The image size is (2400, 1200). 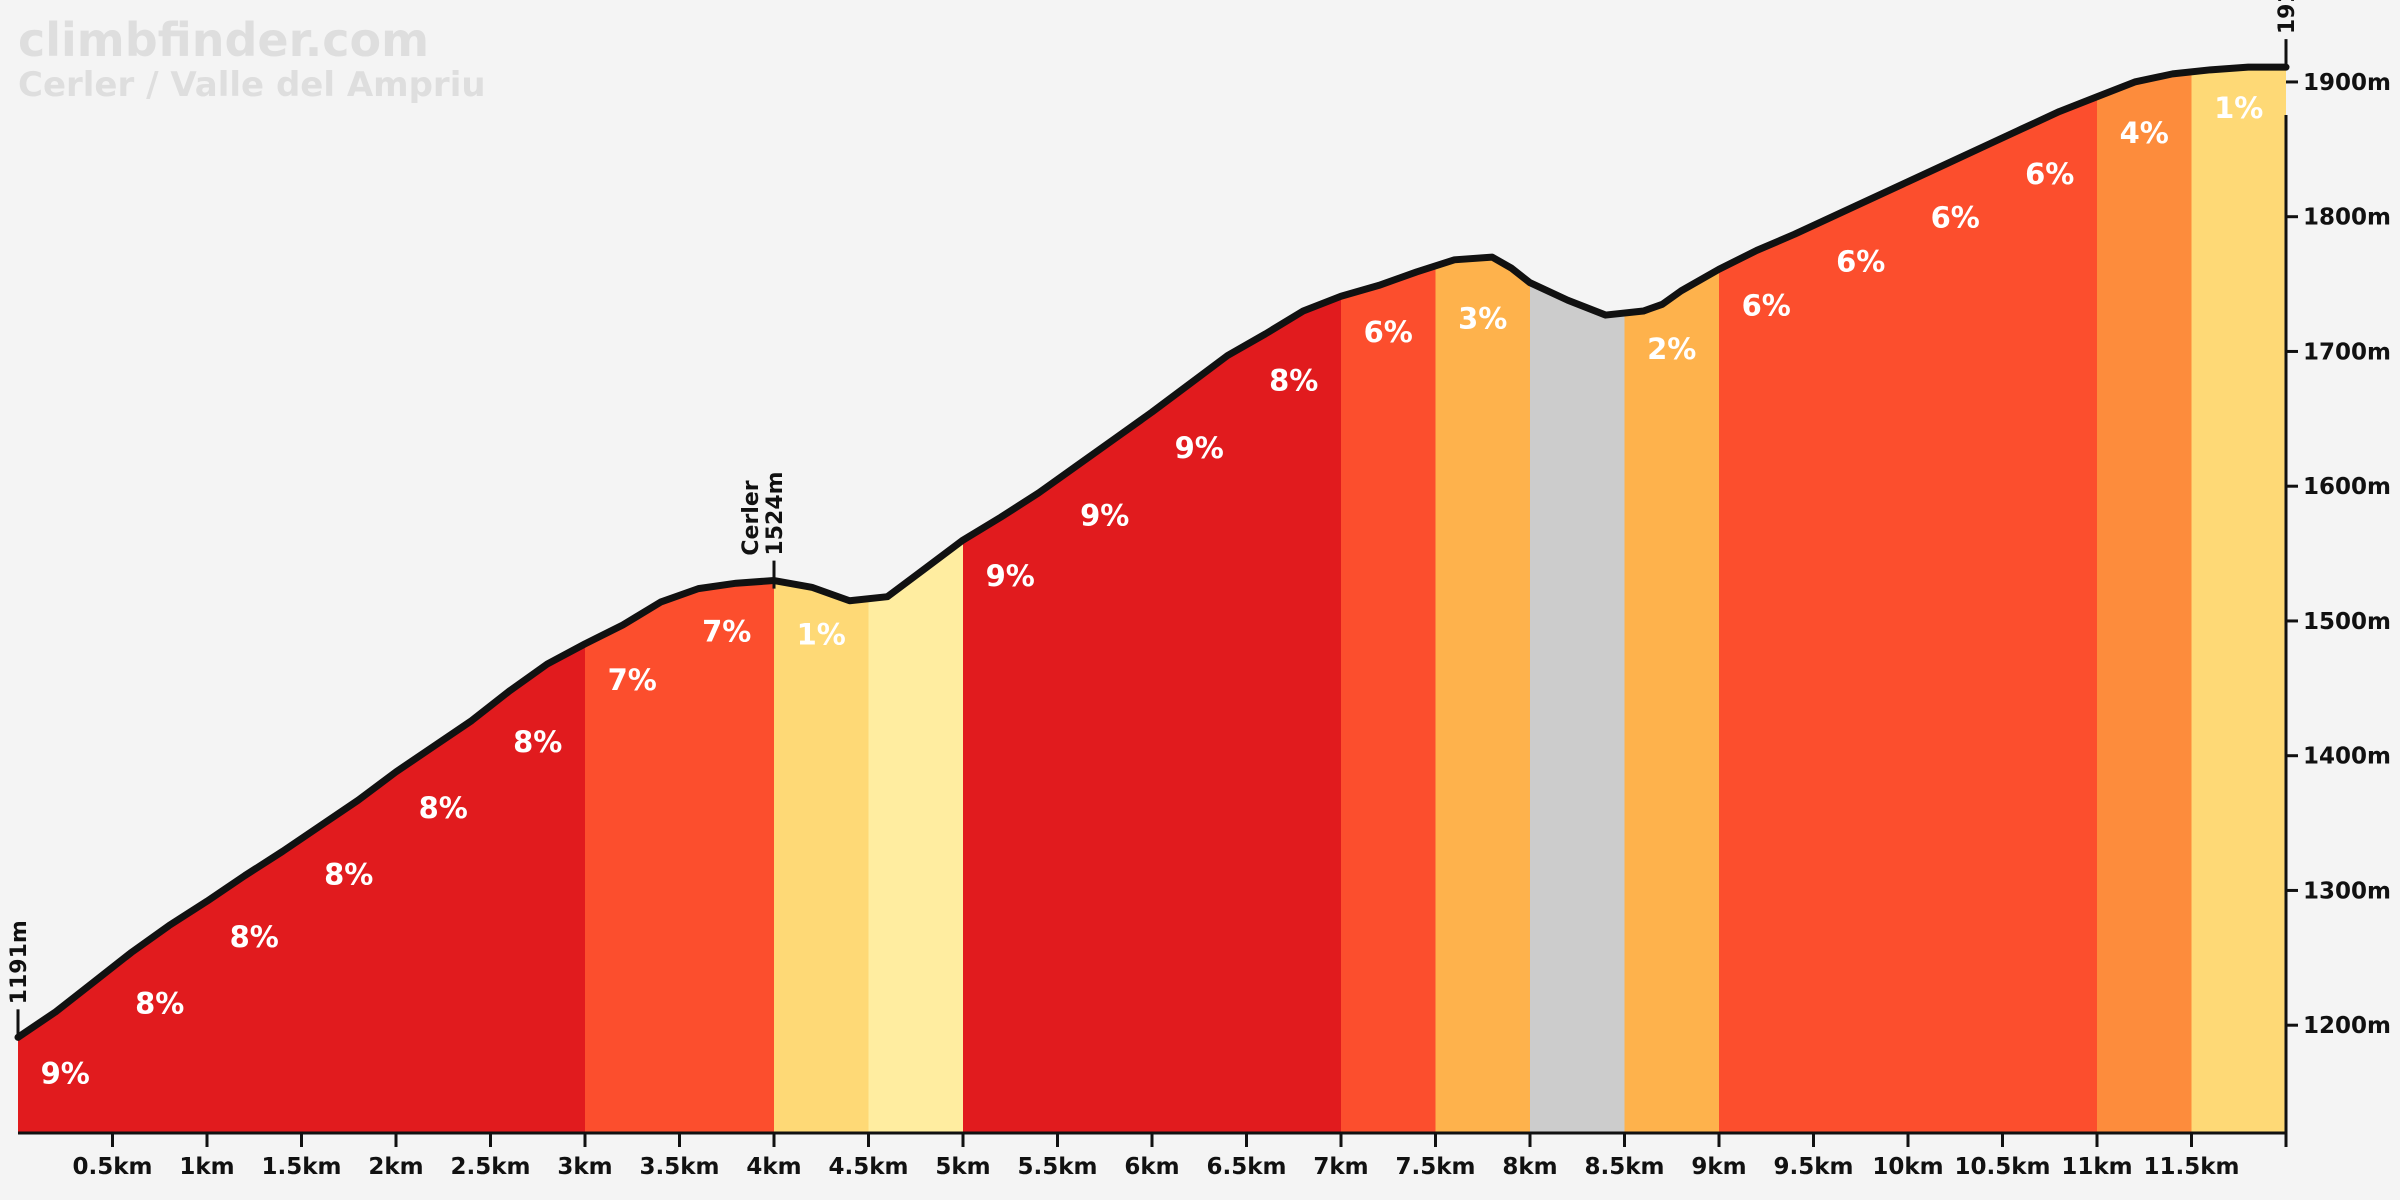 What do you see at coordinates (1718, 1167) in the screenshot?
I see `x-tick-label: 9km` at bounding box center [1718, 1167].